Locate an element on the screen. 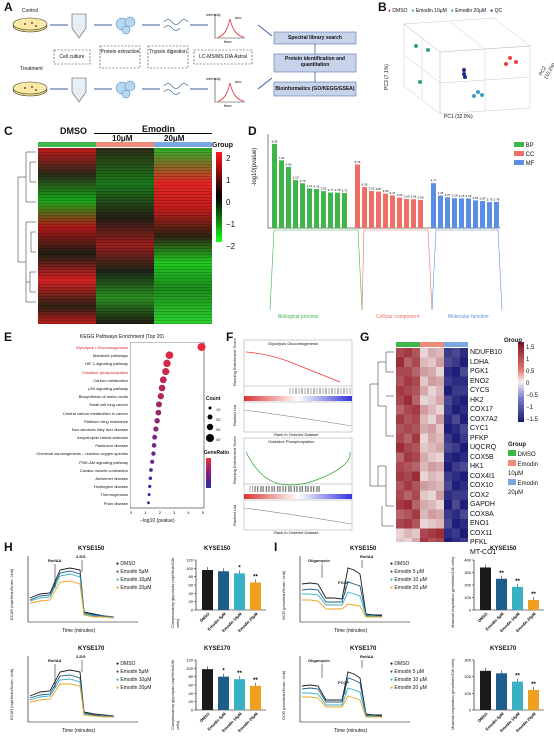 The height and width of the screenshot is (748, 554). ocr-bar-bottom-ylabel: Maximal respiration (pmol/min/10k cells) is located at coordinates (452, 694).